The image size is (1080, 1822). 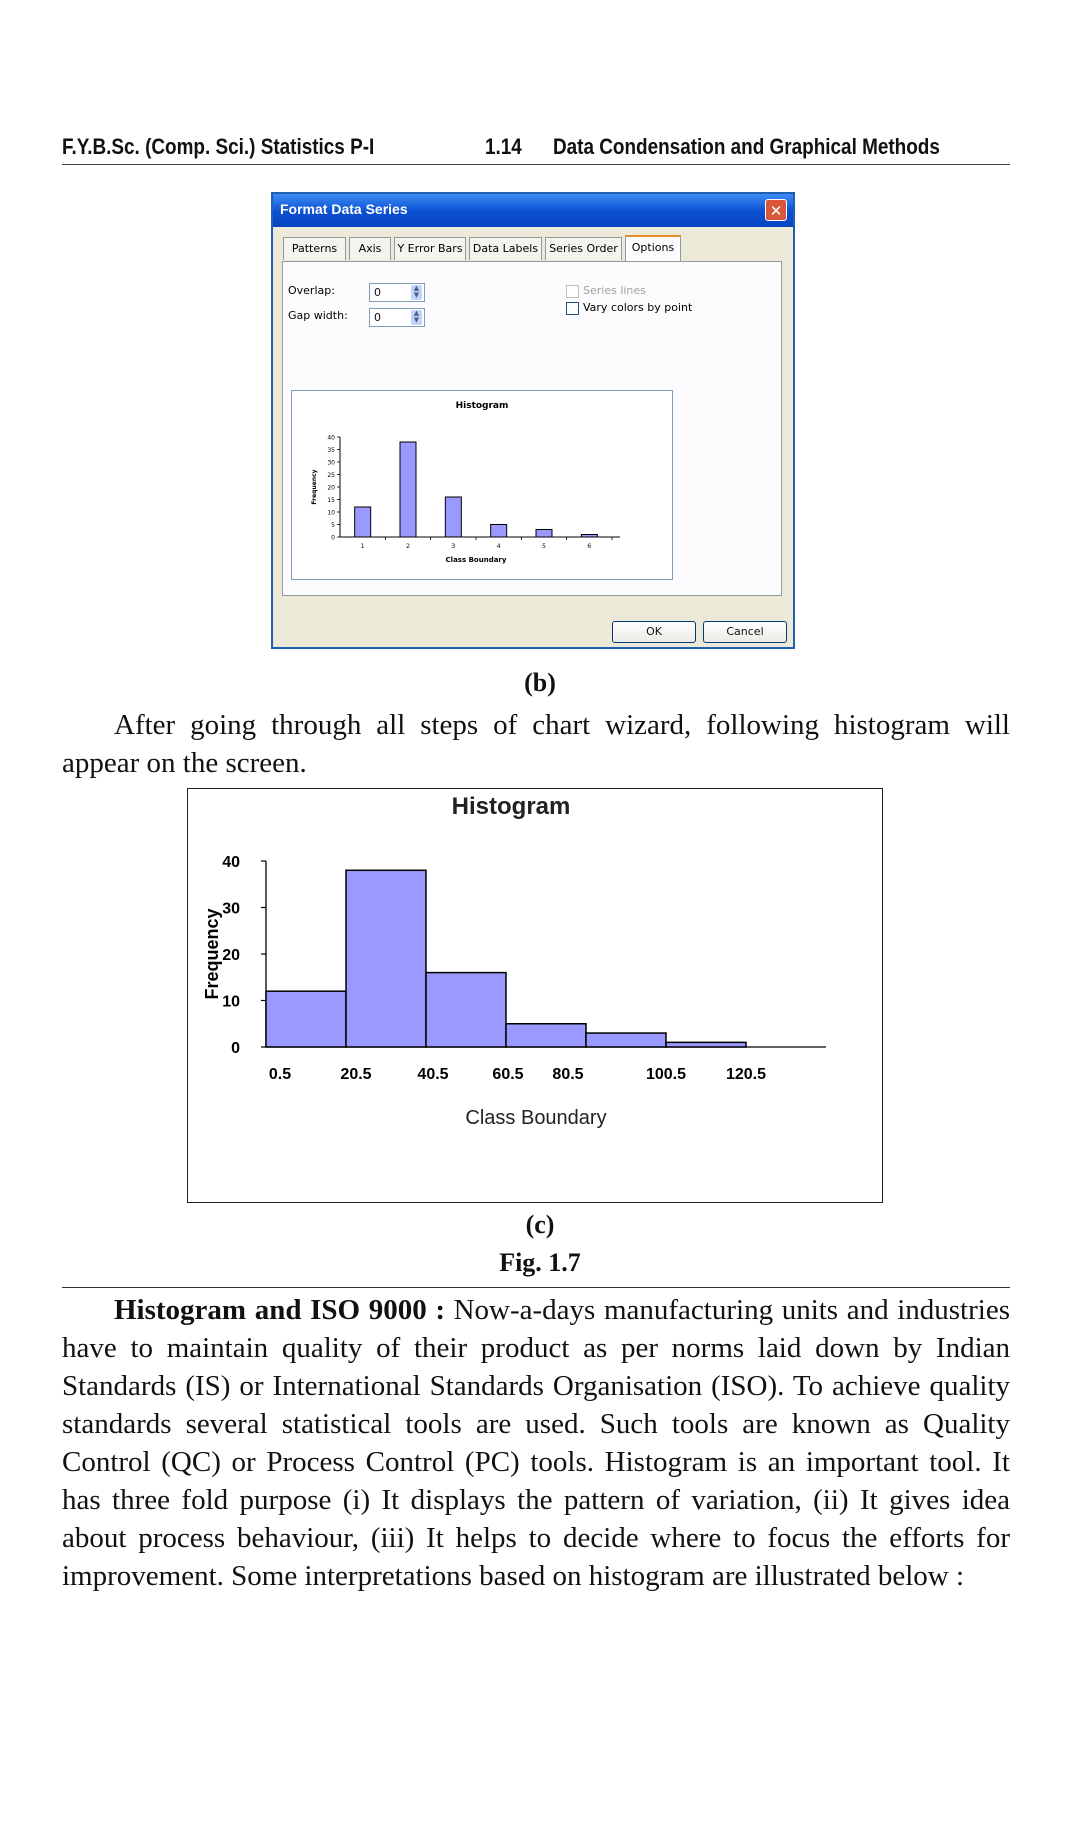 What do you see at coordinates (482, 406) in the screenshot?
I see `preview-chart-title: Histogram` at bounding box center [482, 406].